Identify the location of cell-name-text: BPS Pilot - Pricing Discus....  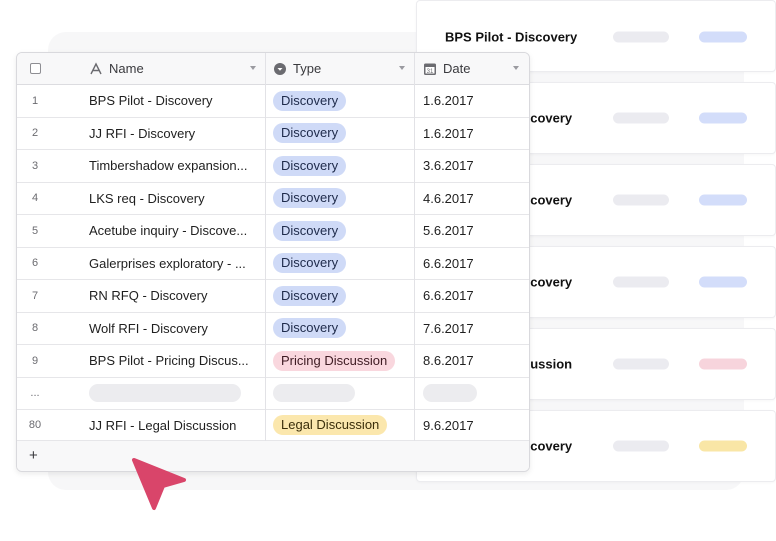
(169, 361).